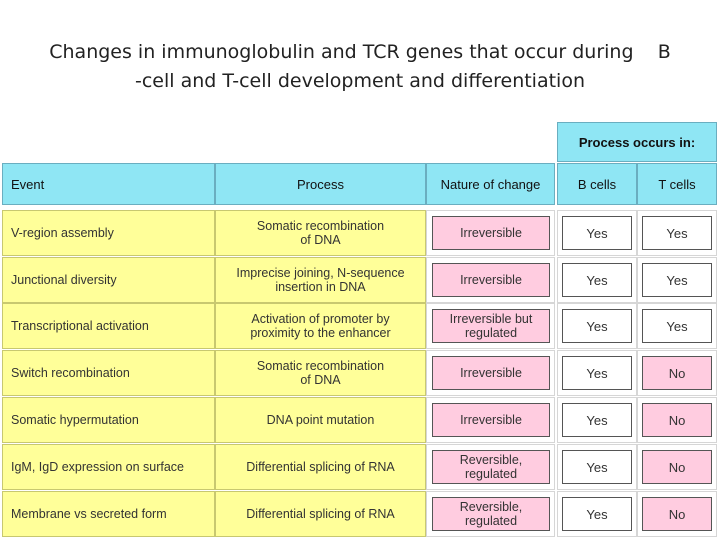 Image resolution: width=720 pixels, height=540 pixels. Describe the element at coordinates (108, 420) in the screenshot. I see `event-cell: Somatic hypermutation` at that location.